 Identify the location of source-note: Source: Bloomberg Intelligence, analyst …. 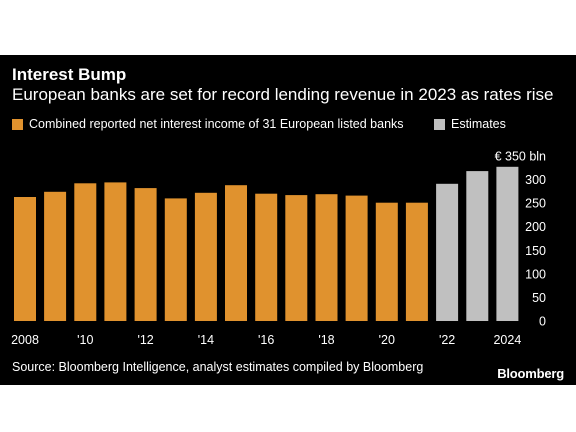
(218, 367).